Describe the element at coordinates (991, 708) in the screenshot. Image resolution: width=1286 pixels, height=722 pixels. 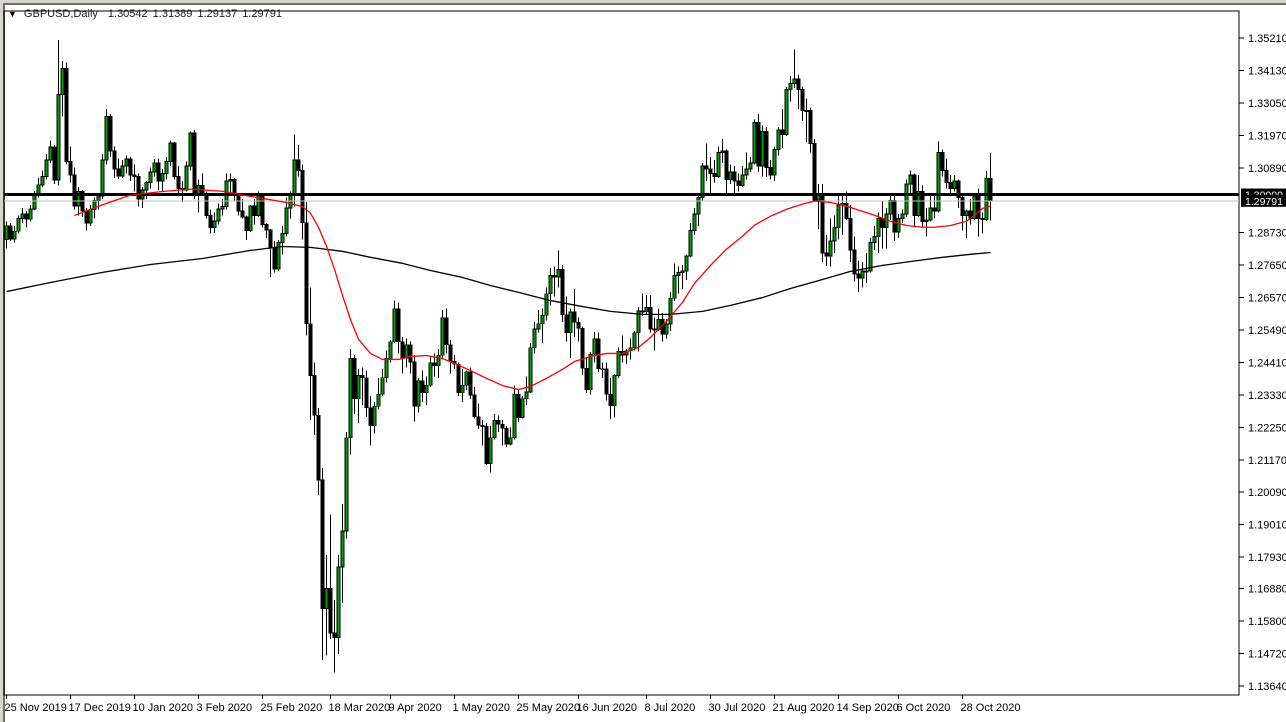
I see `time-axis-label: 28 Oct 2020` at that location.